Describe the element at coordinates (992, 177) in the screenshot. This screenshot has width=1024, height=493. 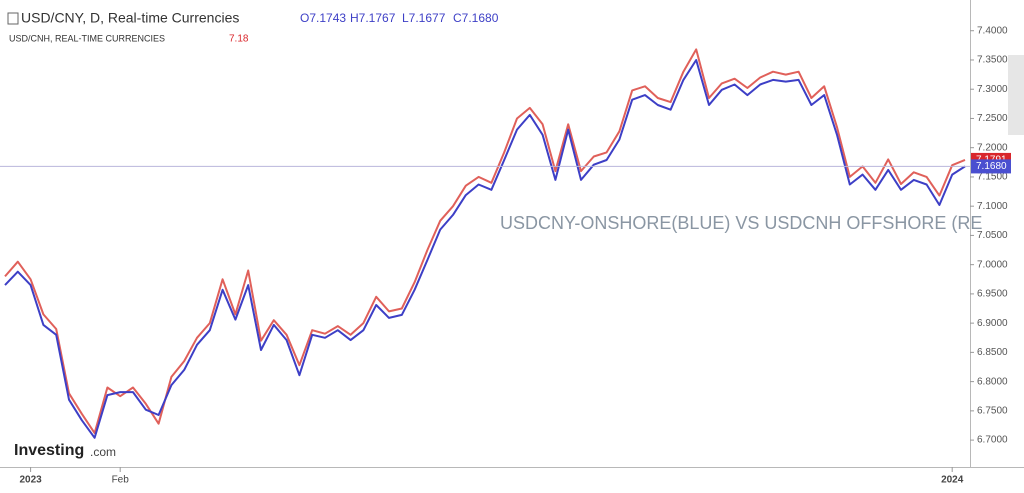
I see `y-tick-label: 7.1500` at that location.